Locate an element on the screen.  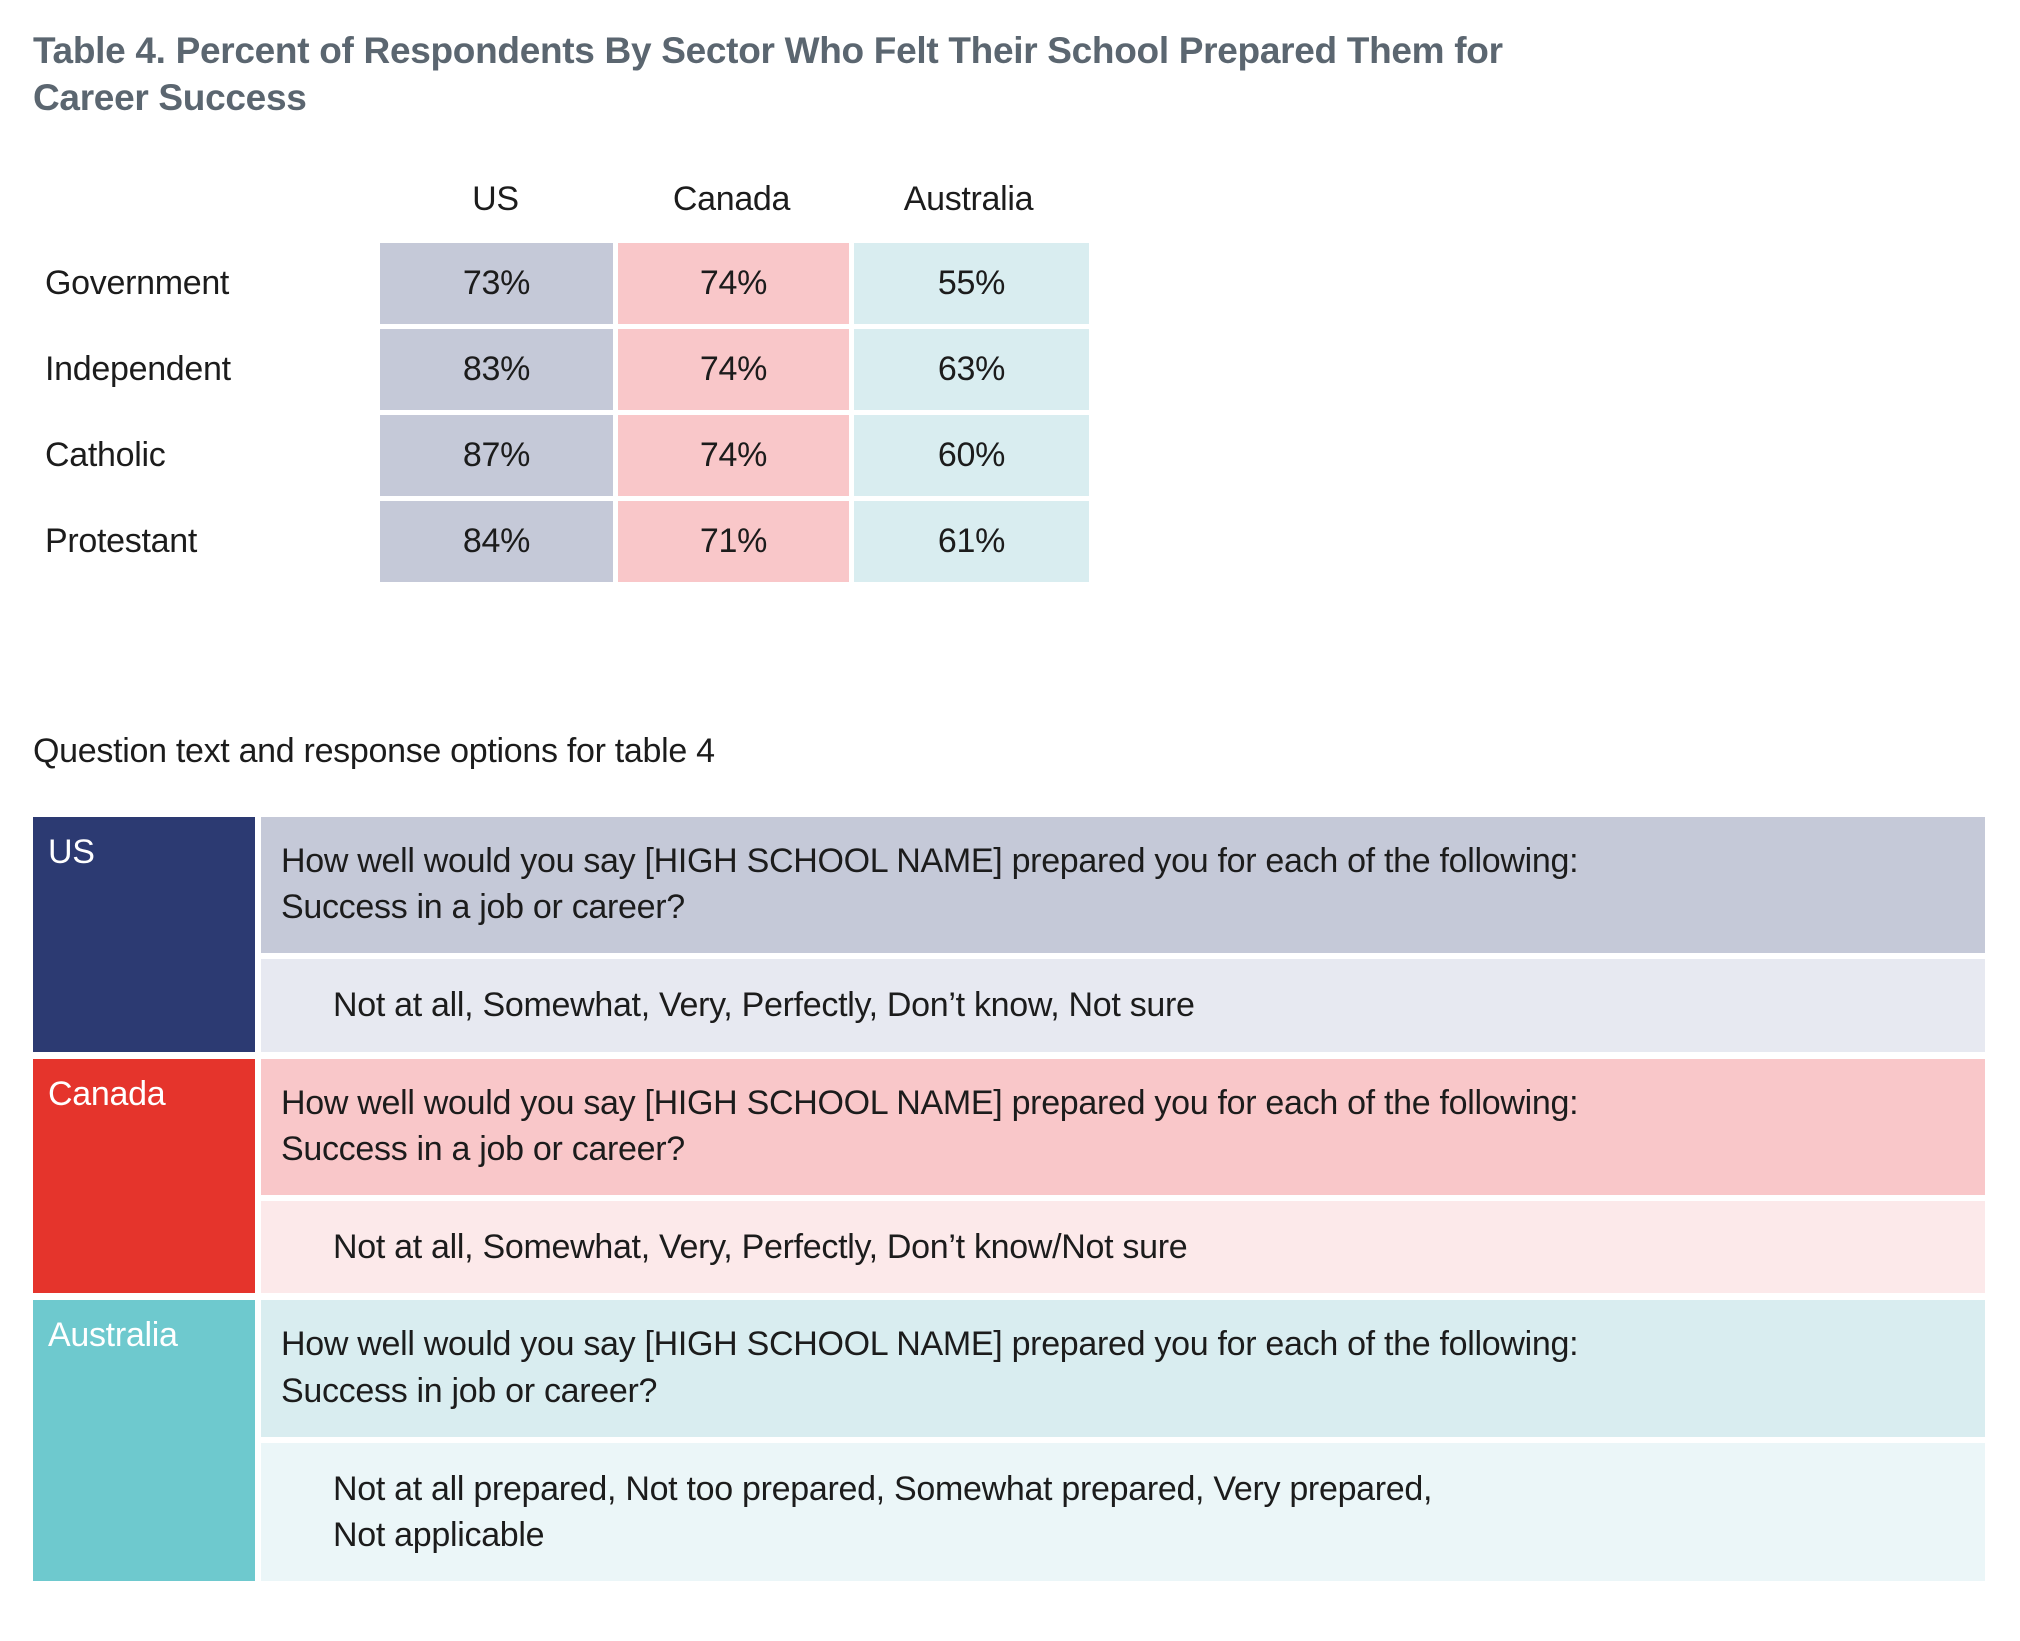
country-label-us: US is located at coordinates (144, 934).